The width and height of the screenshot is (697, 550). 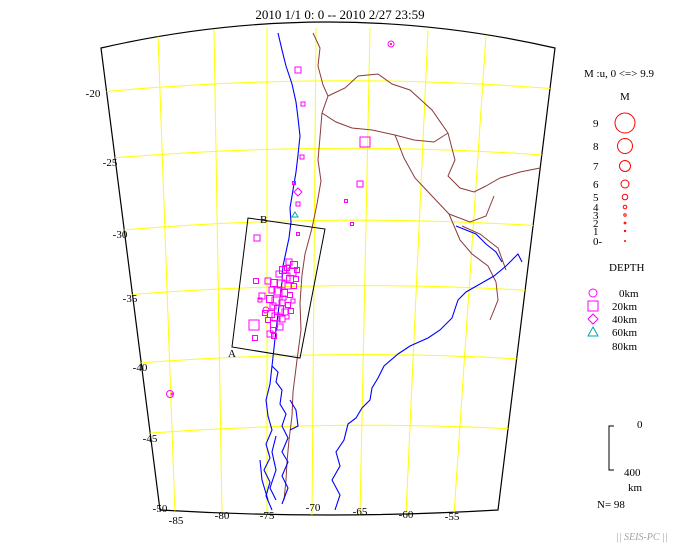 I want to click on depth-label: 40km, so click(x=625, y=320).